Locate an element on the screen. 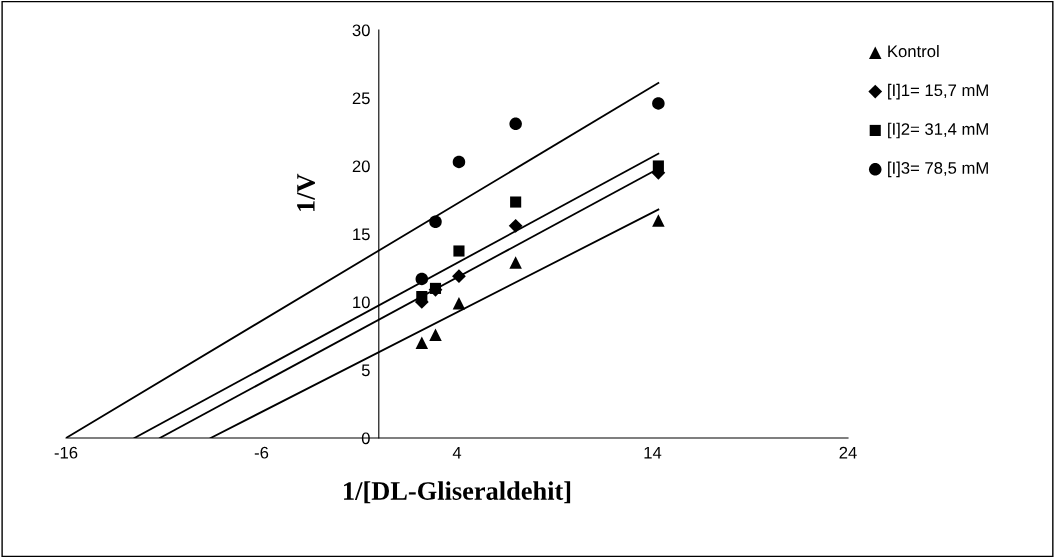  x-tick-label: 4 is located at coordinates (457, 452).